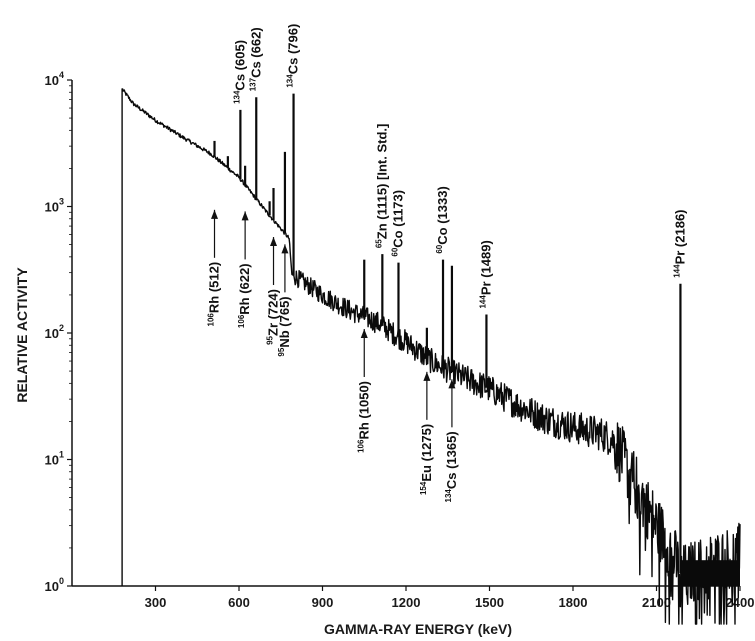 The height and width of the screenshot is (641, 755). I want to click on annotation-label: 134Cs (605), so click(239, 72).